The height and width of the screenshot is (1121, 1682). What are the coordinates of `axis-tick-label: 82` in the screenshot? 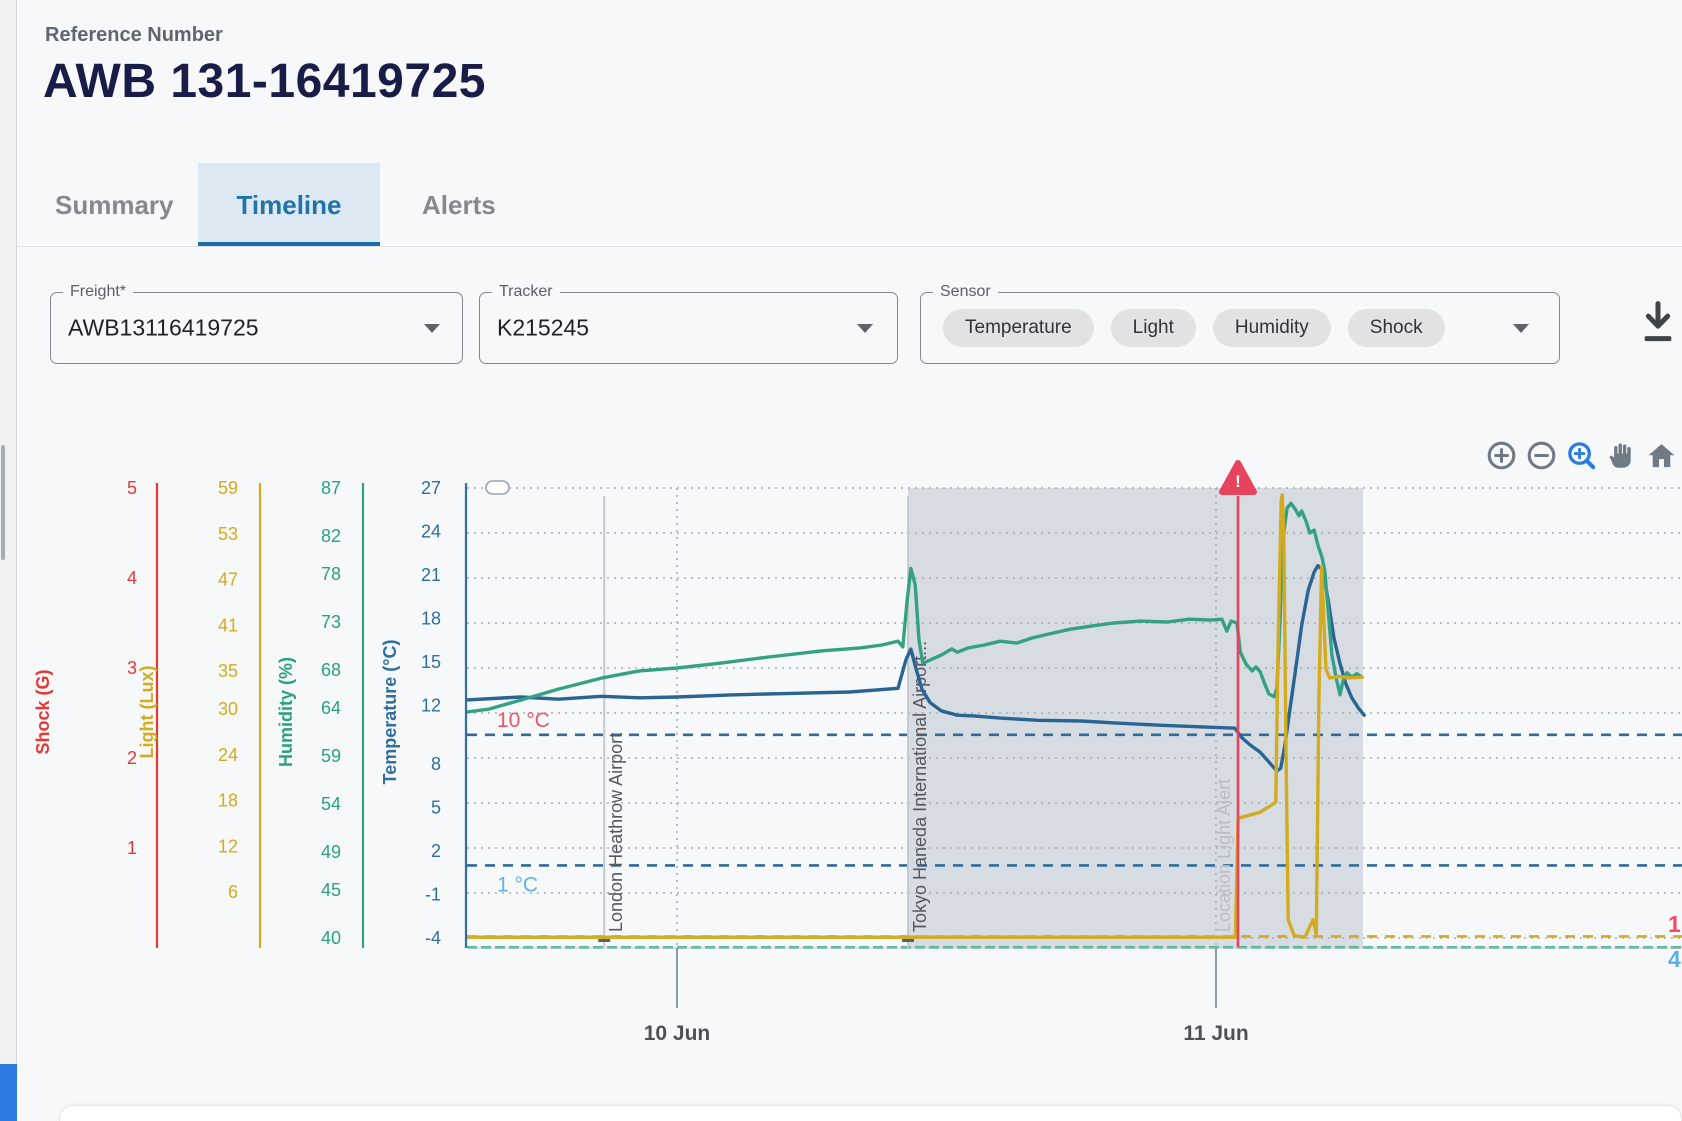 It's located at (331, 536).